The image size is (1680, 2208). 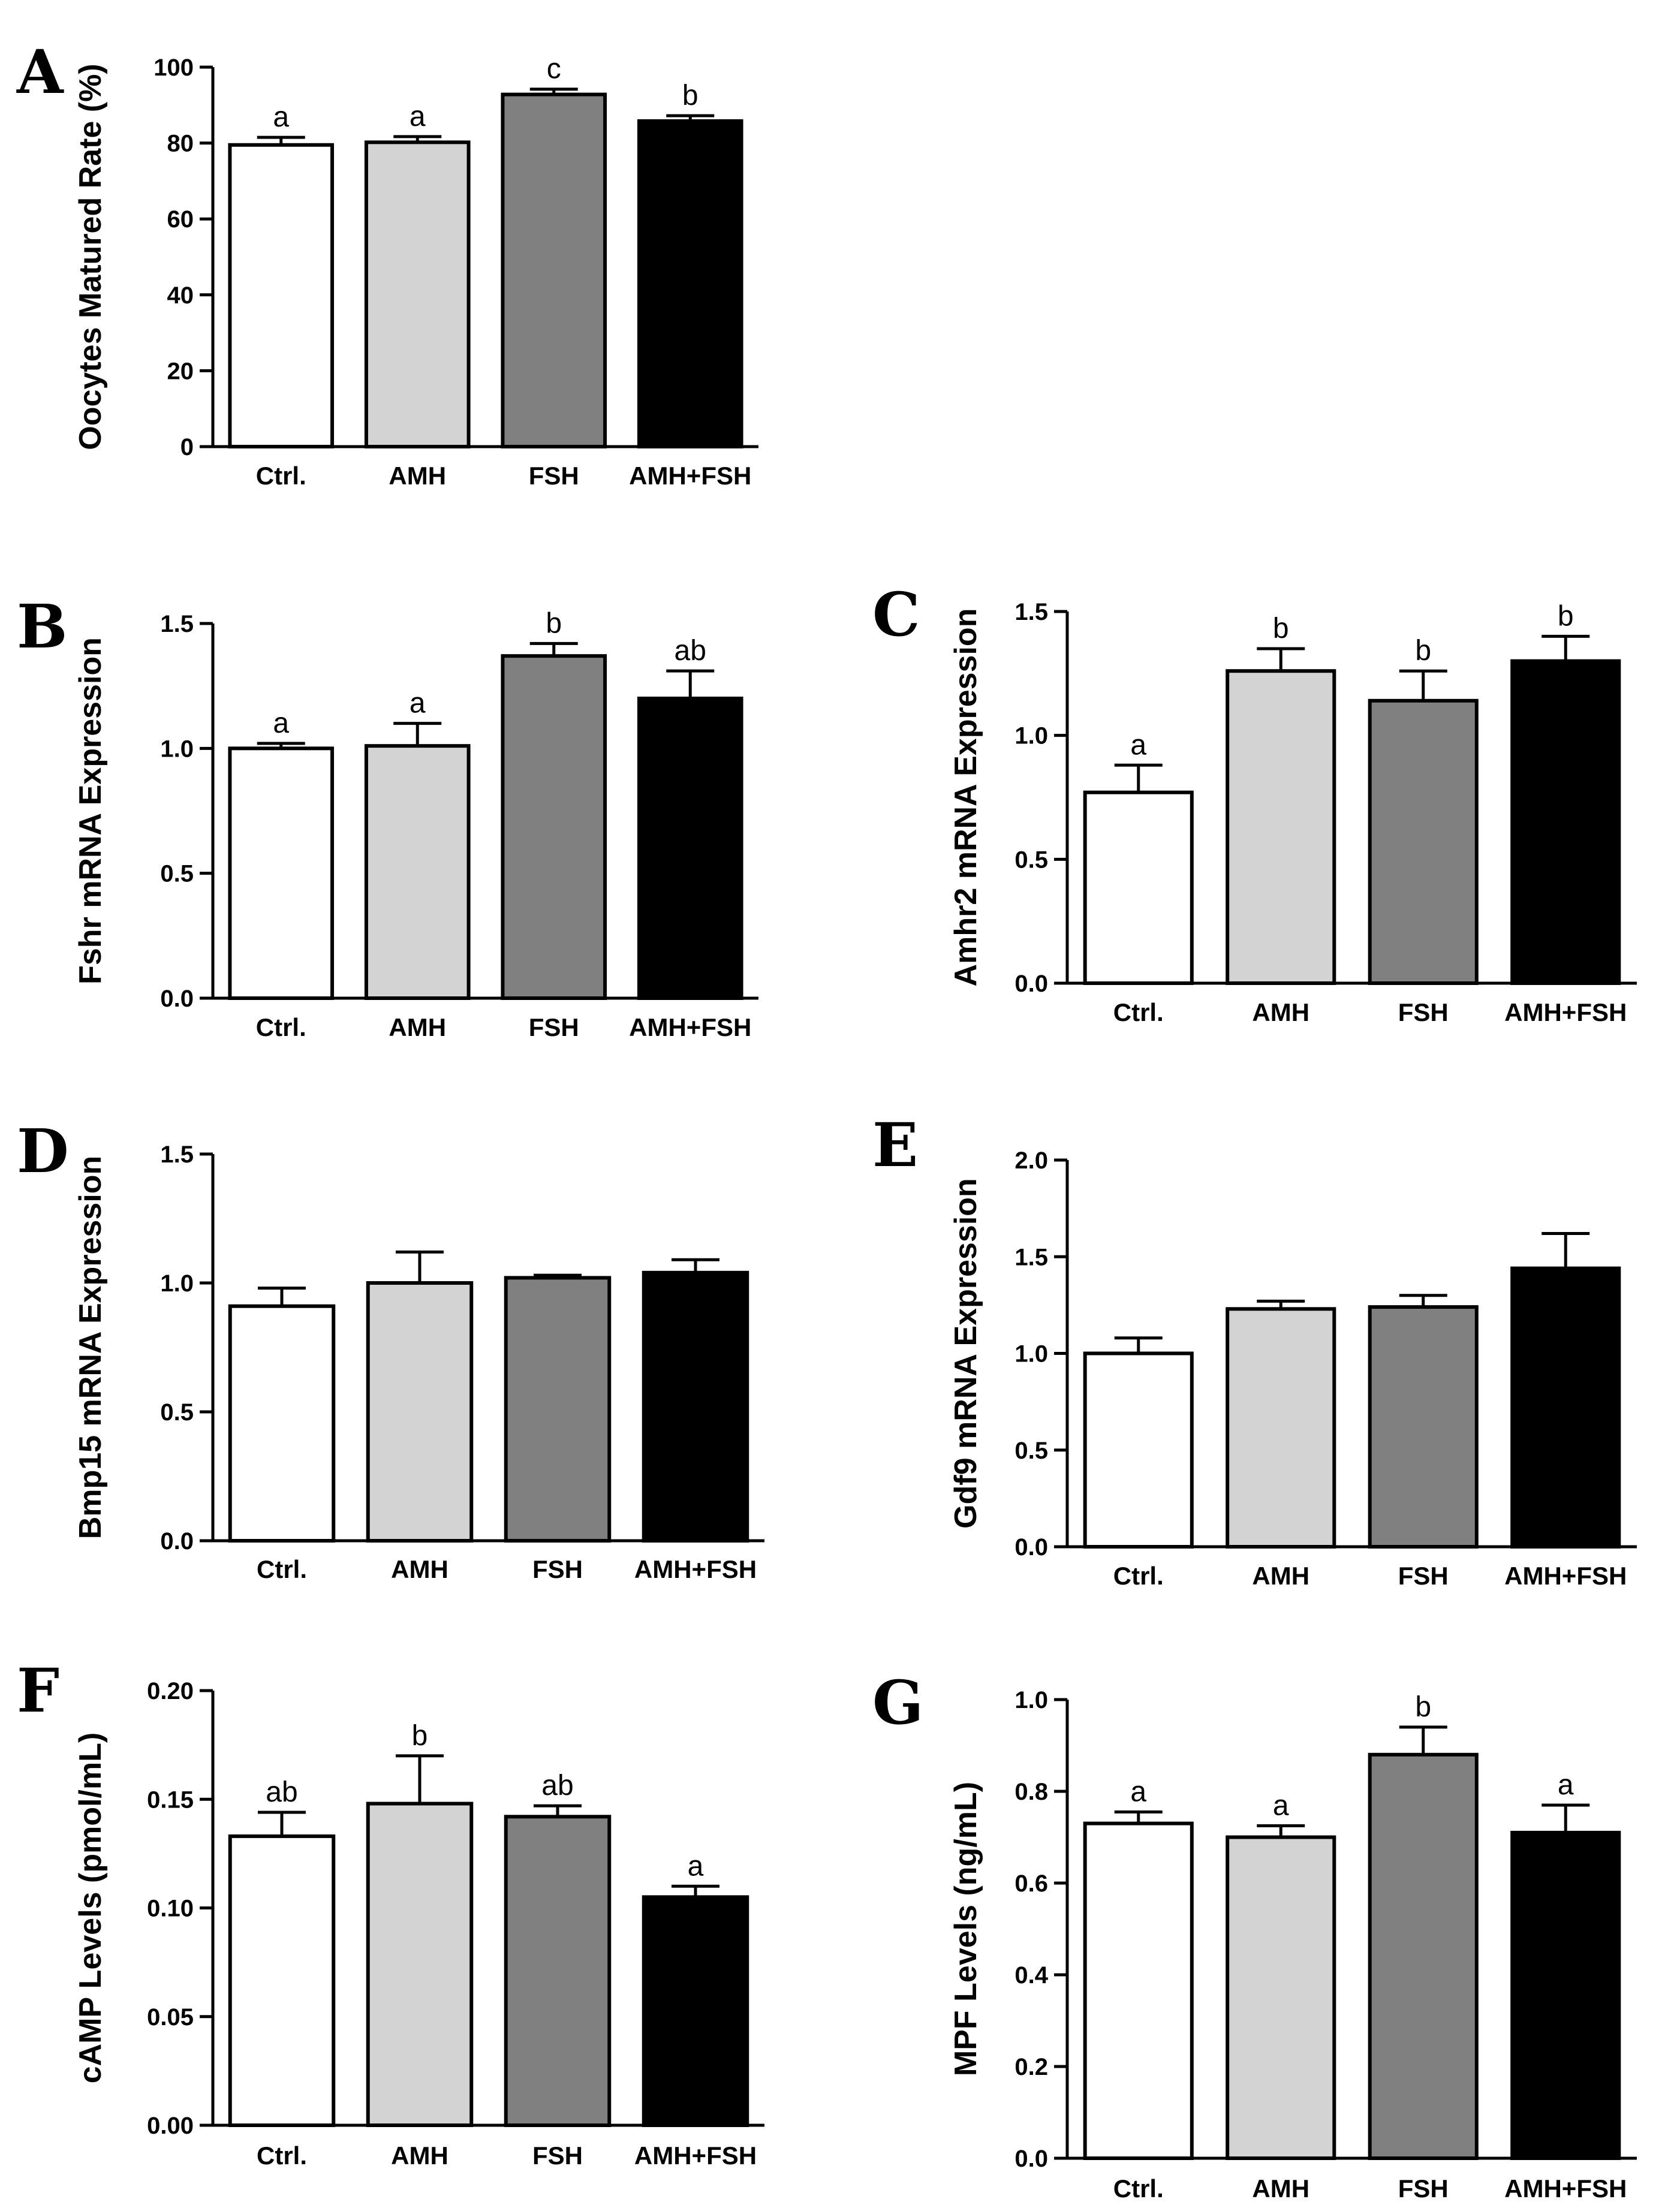 I want to click on y-tick-label-b: 0.0, so click(x=177, y=999).